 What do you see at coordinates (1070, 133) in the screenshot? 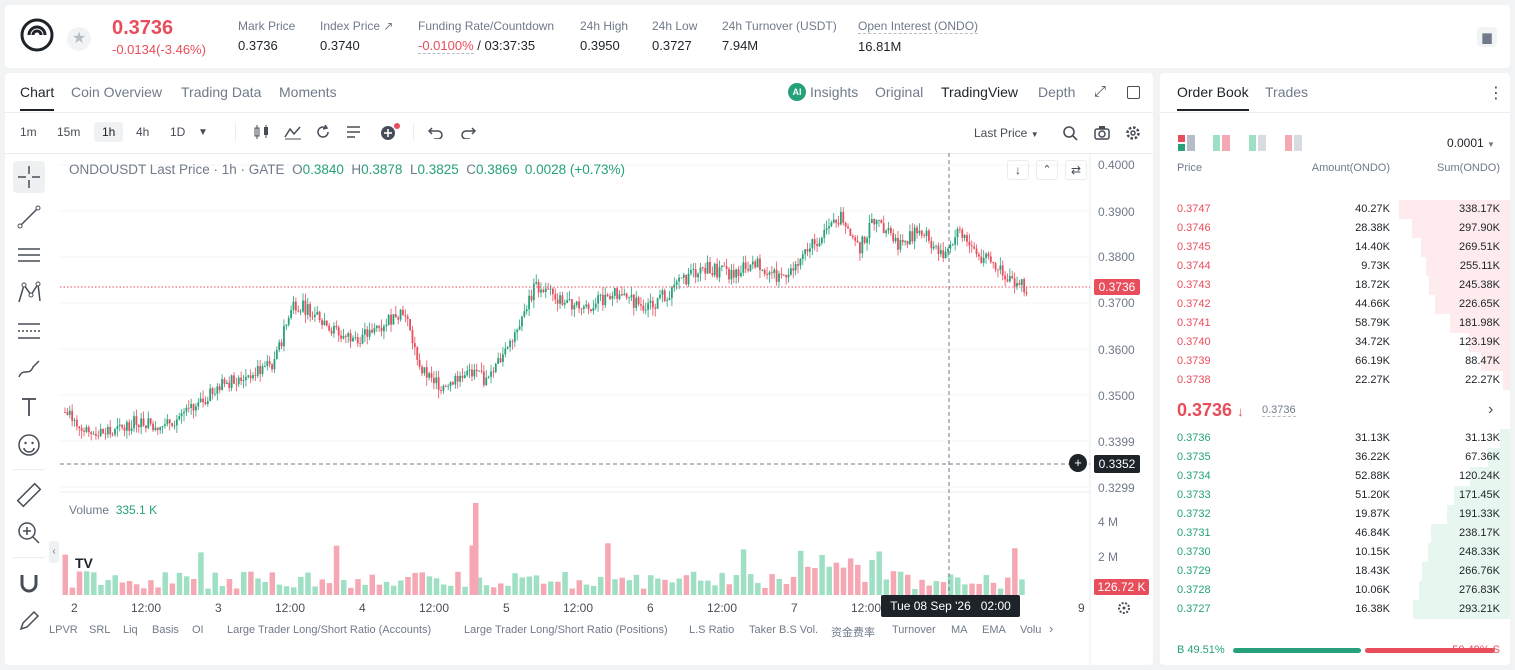
I see `search-icon` at bounding box center [1070, 133].